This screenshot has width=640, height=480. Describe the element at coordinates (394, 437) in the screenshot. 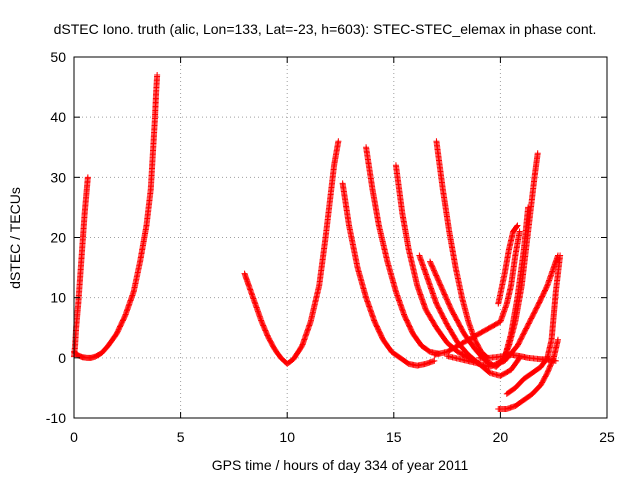

I see `x-tick-label: 15` at that location.